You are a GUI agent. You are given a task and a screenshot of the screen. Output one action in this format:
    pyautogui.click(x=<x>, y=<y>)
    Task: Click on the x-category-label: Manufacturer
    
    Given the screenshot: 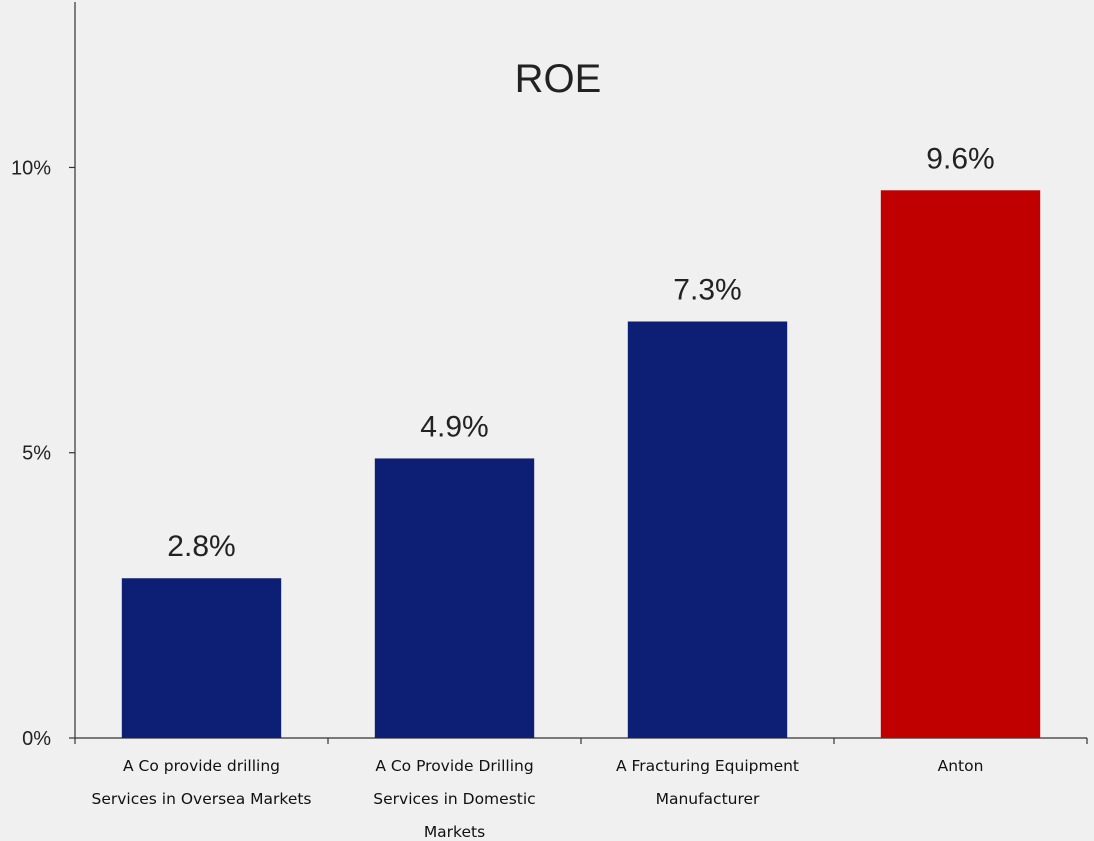 What is the action you would take?
    pyautogui.click(x=708, y=799)
    